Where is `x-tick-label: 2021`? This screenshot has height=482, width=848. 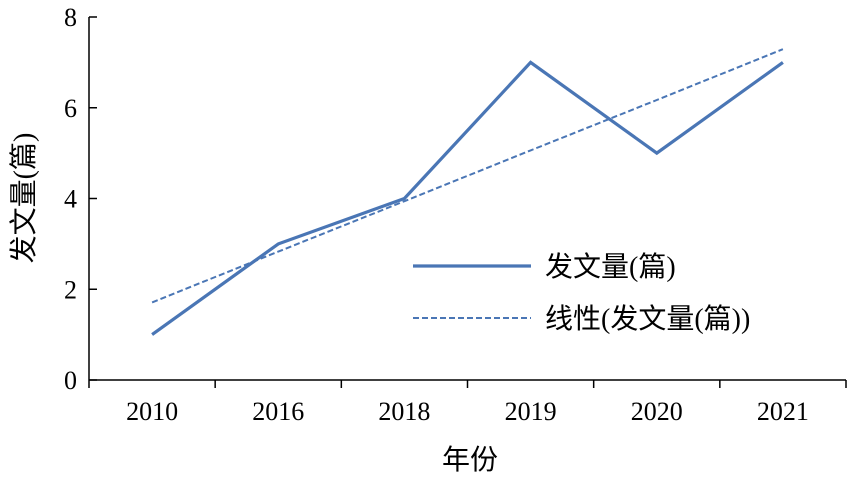
x-tick-label: 2021 is located at coordinates (783, 411).